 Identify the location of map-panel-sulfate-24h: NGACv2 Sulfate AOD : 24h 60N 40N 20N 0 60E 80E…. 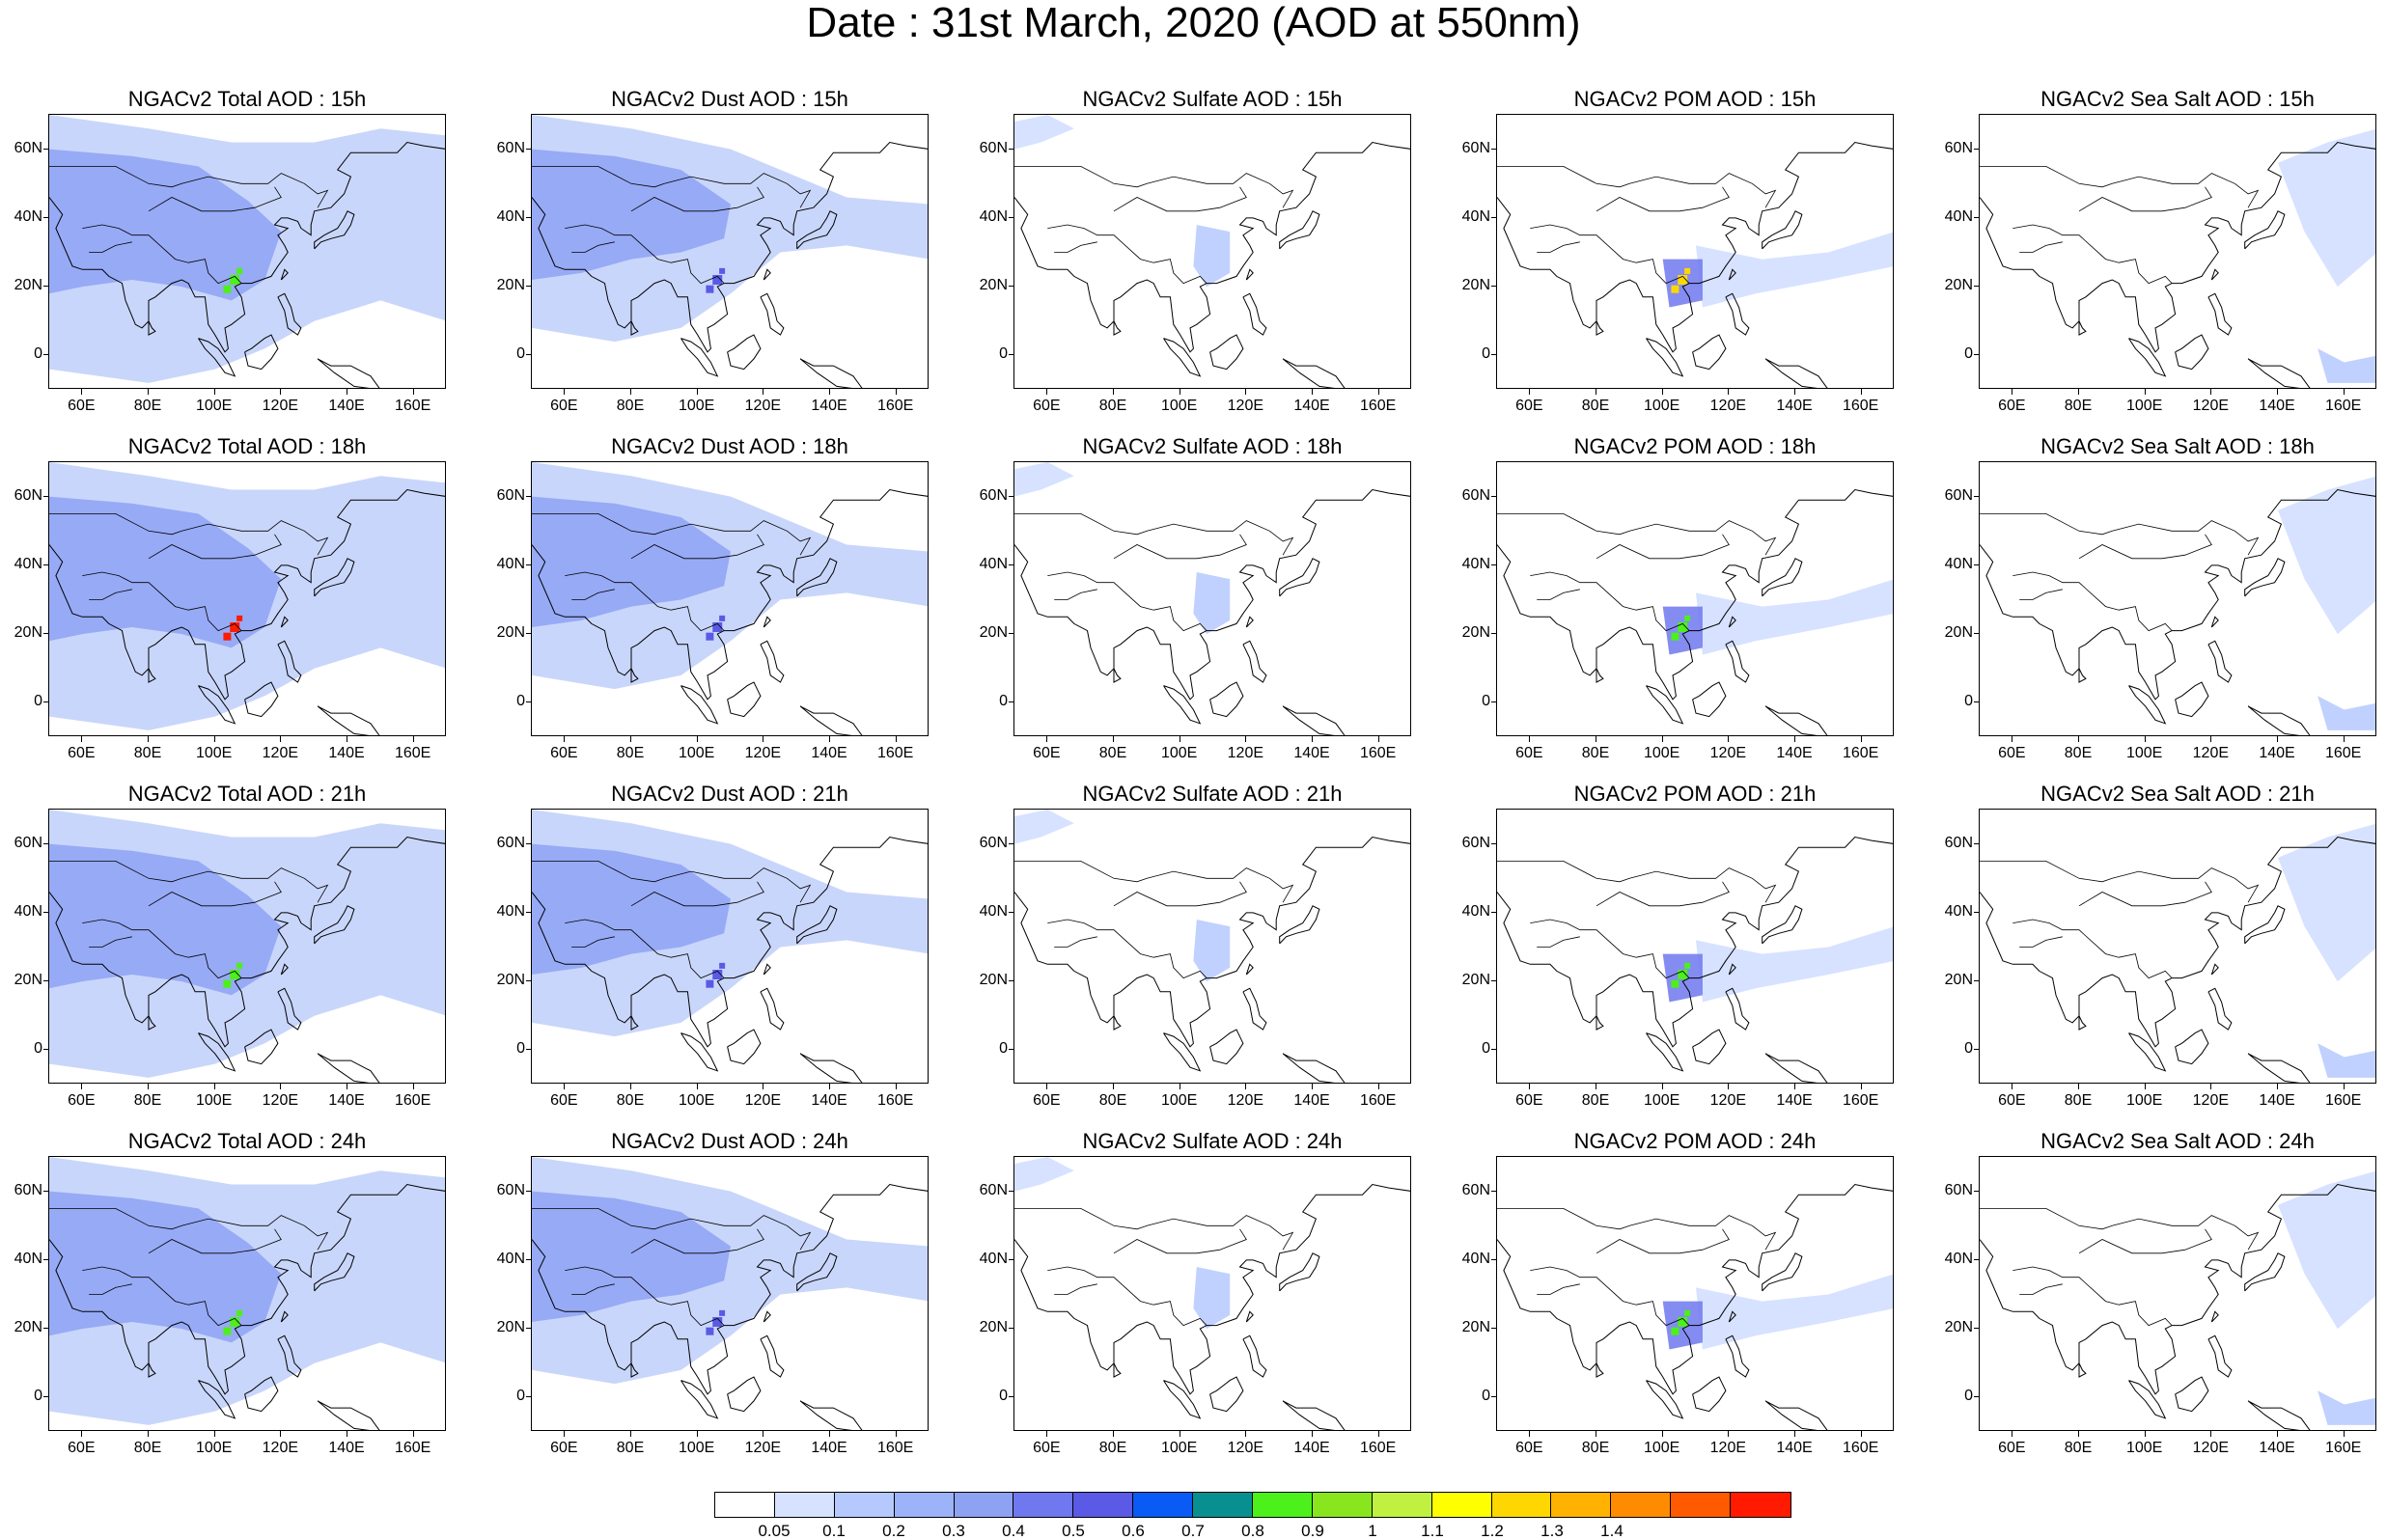
(1195, 1312).